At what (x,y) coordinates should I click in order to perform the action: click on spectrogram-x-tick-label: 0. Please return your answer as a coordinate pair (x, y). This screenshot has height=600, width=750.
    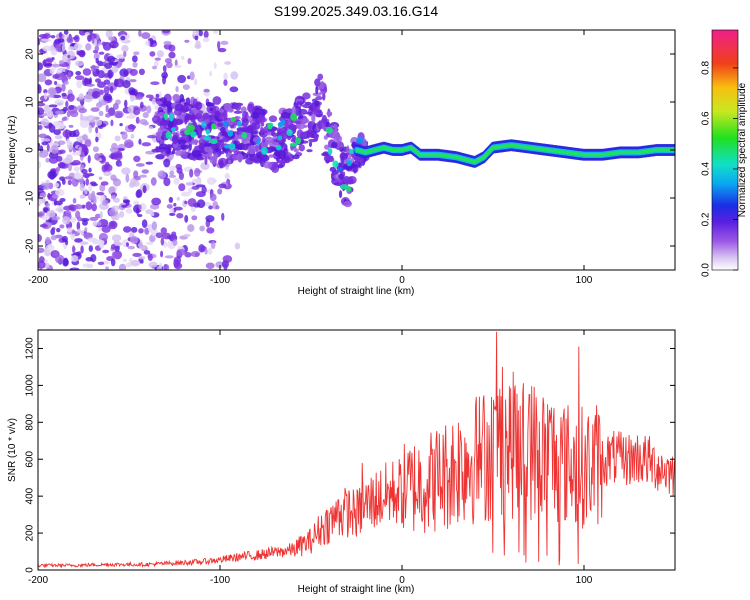
    Looking at the image, I should click on (402, 280).